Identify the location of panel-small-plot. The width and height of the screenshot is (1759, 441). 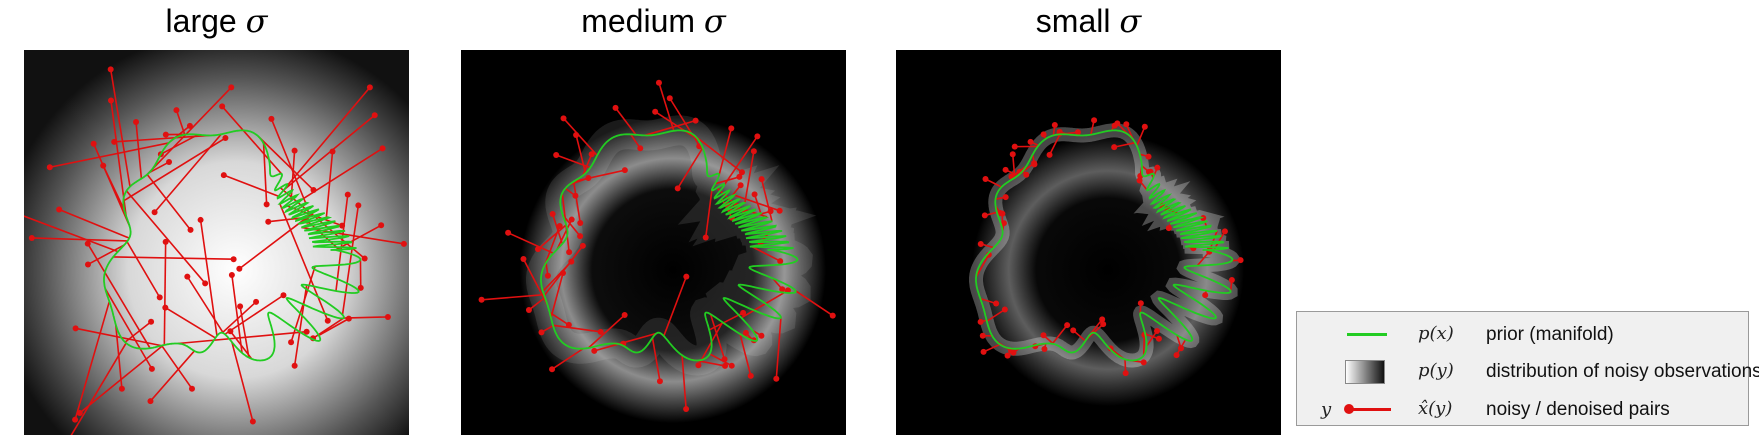
(1108, 270).